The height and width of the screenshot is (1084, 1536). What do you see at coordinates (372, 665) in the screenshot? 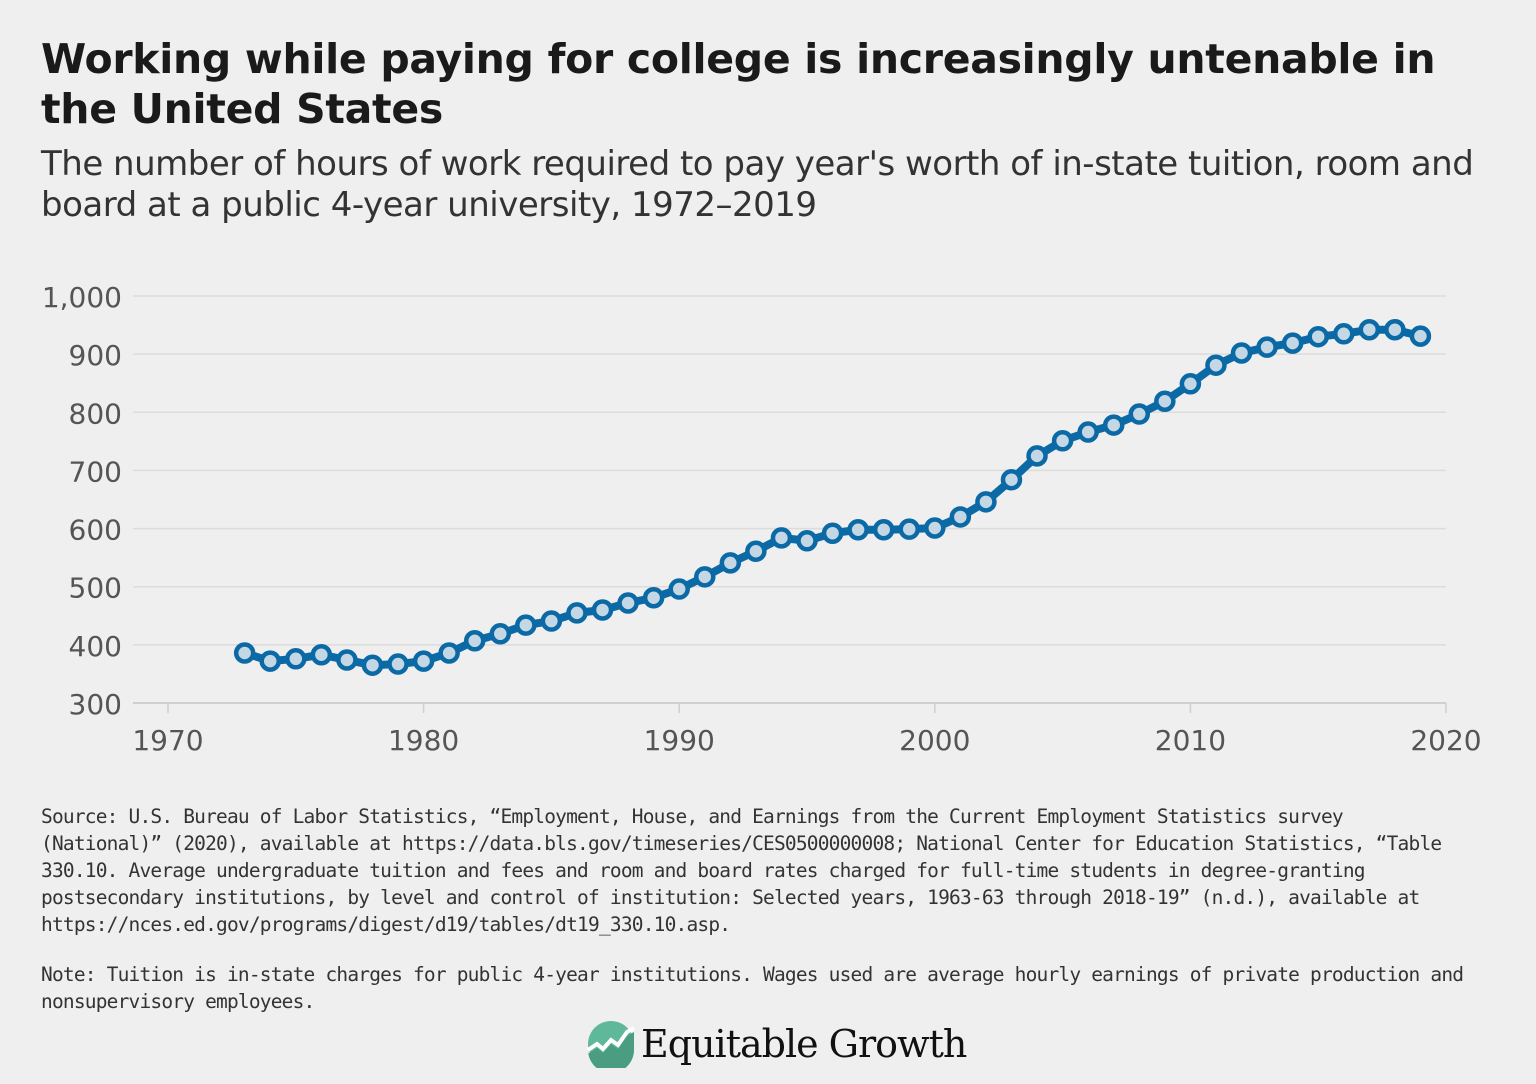
I see `data-point-1978` at bounding box center [372, 665].